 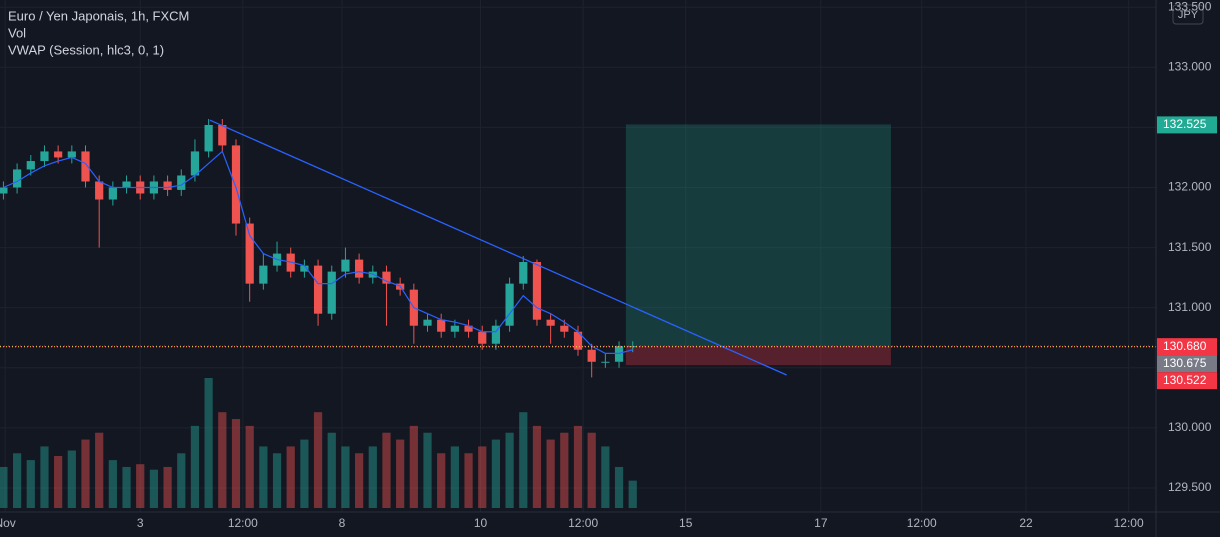 I want to click on price-label: 130.522, so click(x=1185, y=380).